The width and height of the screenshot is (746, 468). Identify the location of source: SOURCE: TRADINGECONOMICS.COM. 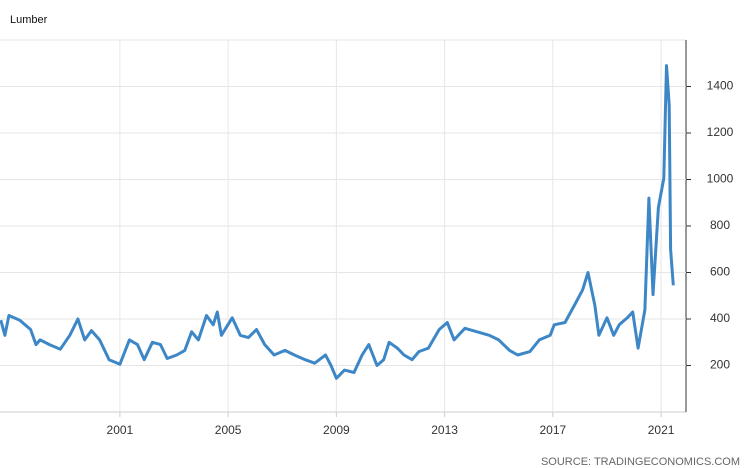
(640, 462).